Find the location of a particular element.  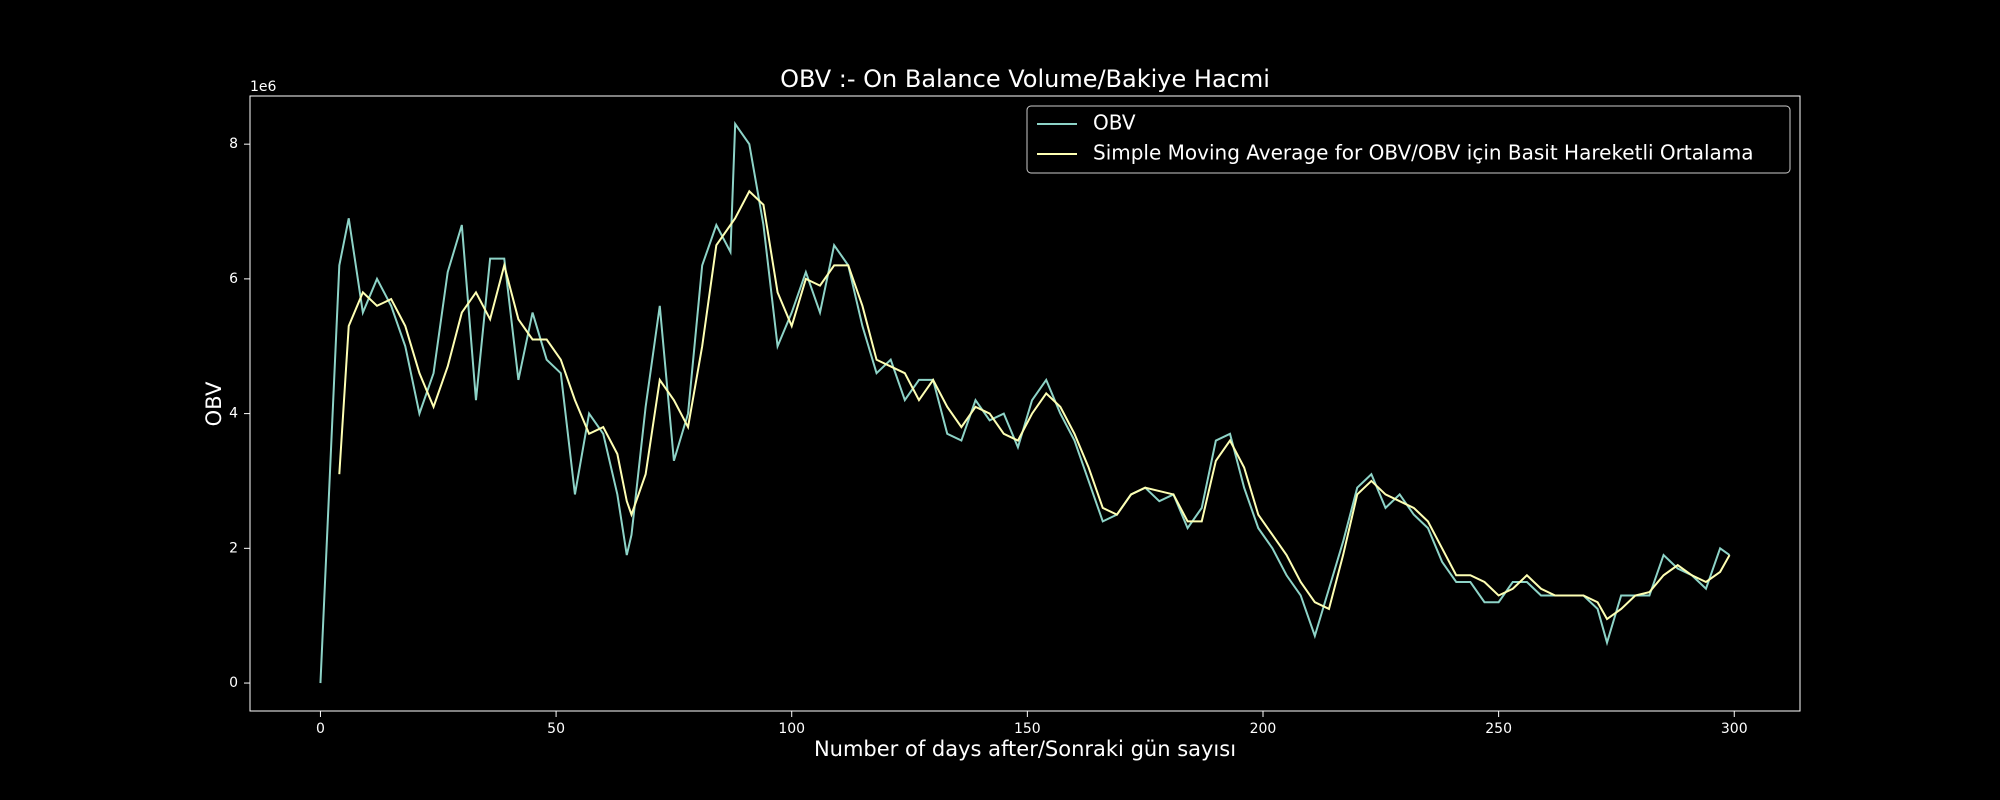

y-tick-label: 8 is located at coordinates (233, 144).